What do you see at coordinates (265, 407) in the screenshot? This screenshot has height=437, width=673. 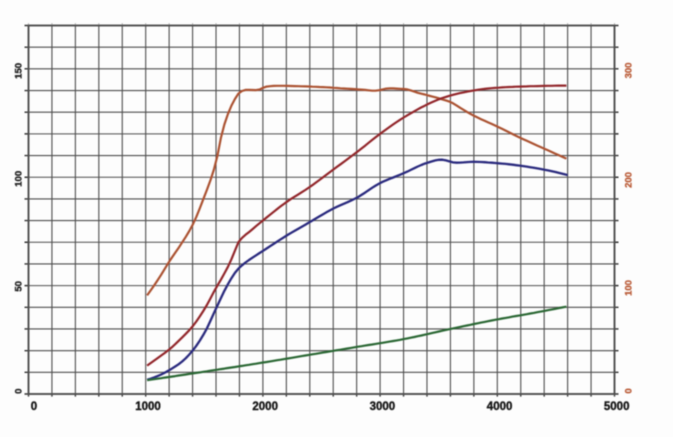 I see `svg-text: 2000` at bounding box center [265, 407].